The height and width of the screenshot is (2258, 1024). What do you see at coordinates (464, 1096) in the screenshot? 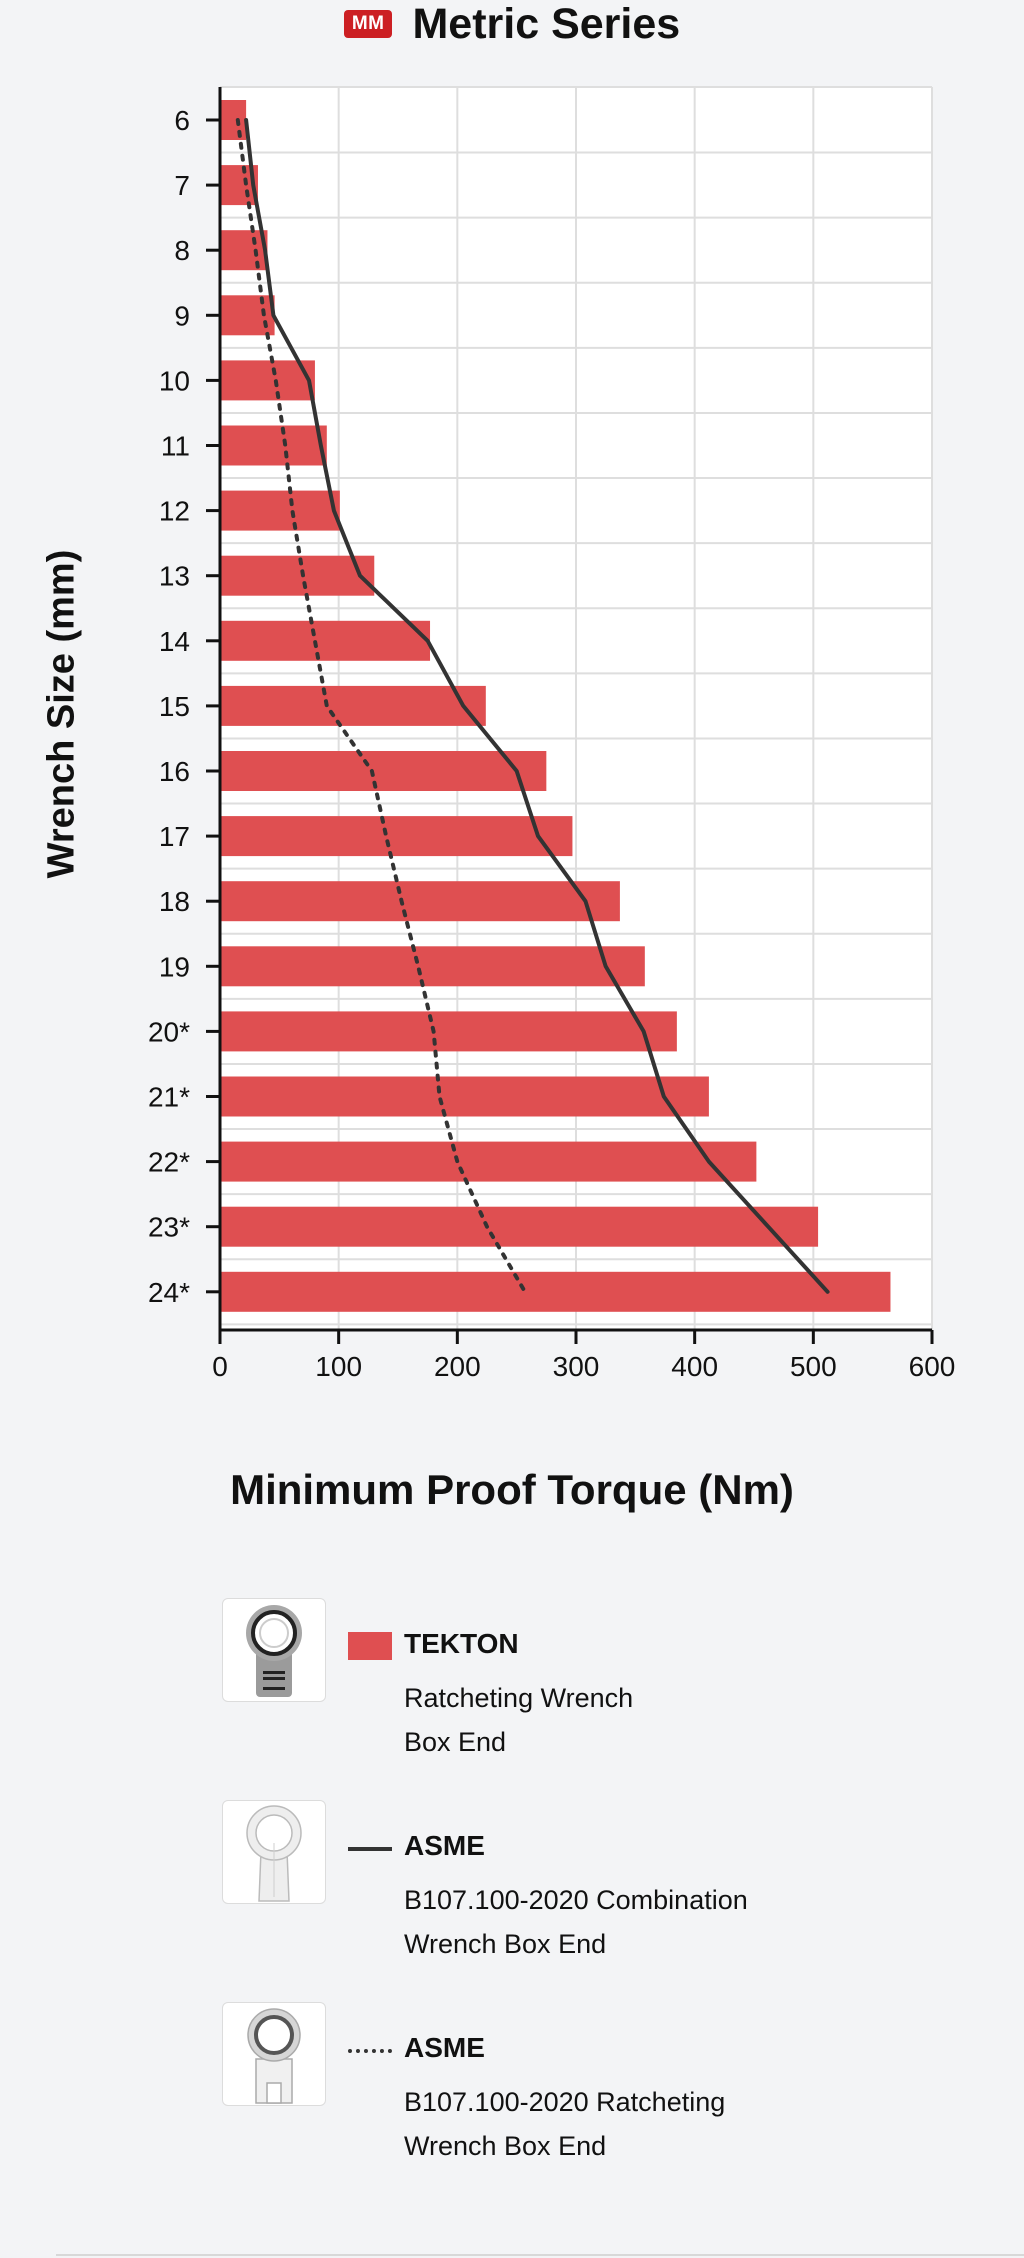
I see `bar-21*` at bounding box center [464, 1096].